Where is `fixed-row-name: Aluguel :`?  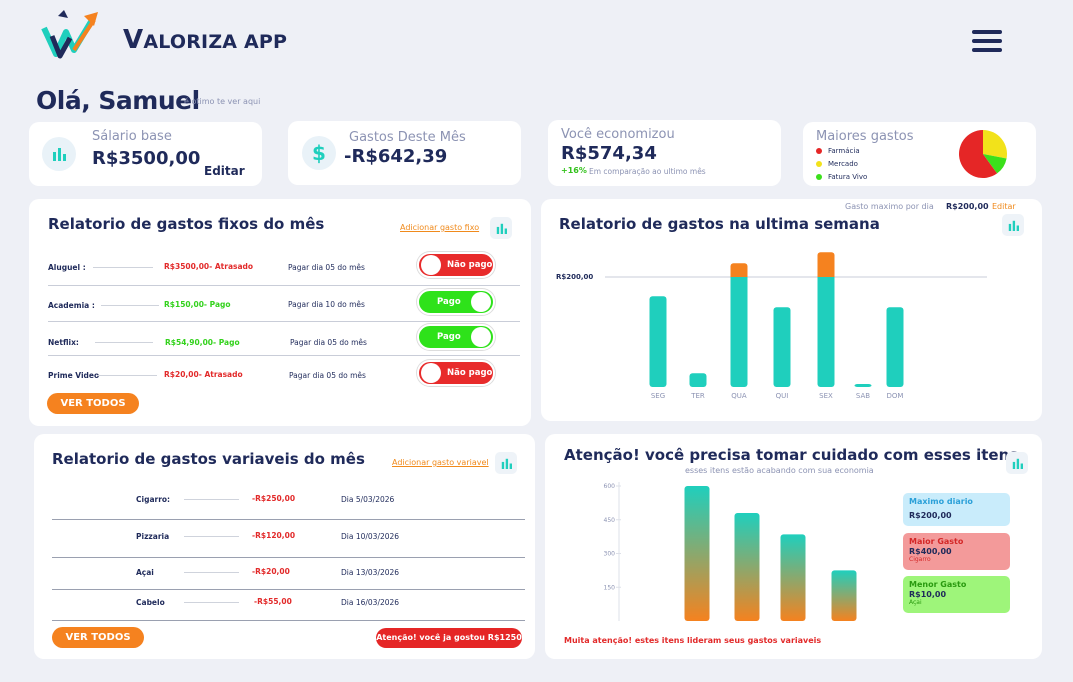 fixed-row-name: Aluguel : is located at coordinates (67, 267).